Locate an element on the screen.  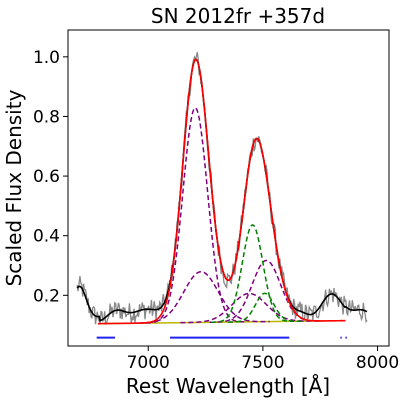
x-tick-label: 7500 is located at coordinates (262, 363).